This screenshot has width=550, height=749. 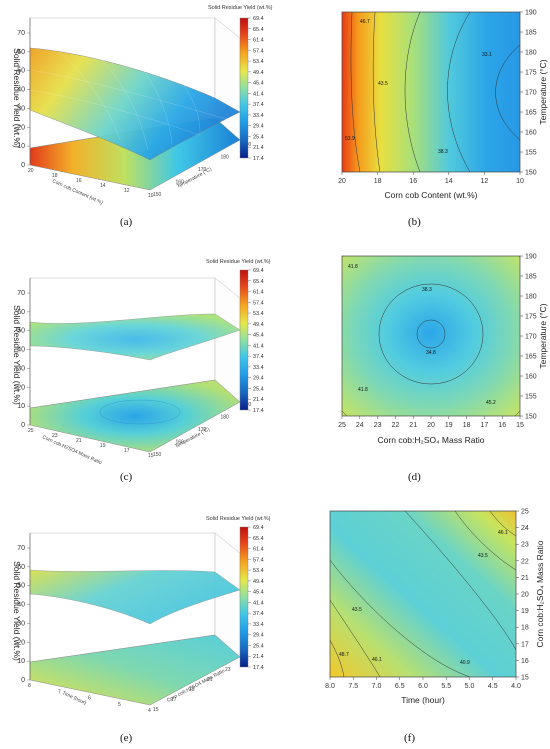 What do you see at coordinates (258, 614) in the screenshot?
I see `colorbar-e-tick-label: 37.4` at bounding box center [258, 614].